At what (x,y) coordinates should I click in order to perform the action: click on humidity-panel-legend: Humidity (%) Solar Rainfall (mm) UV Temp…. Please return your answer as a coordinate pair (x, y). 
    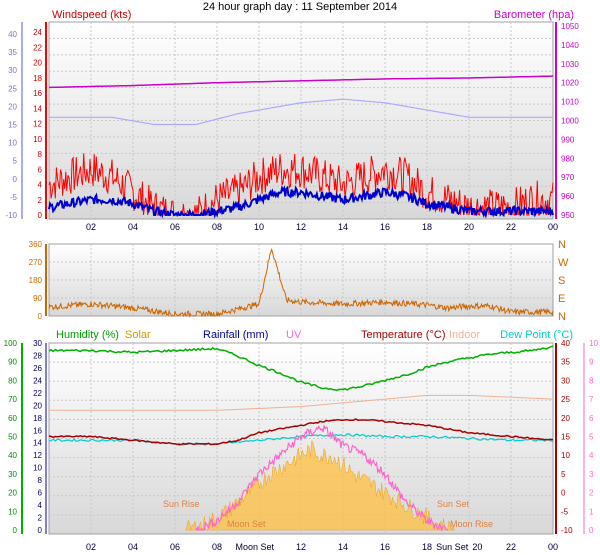
    Looking at the image, I should click on (314, 335).